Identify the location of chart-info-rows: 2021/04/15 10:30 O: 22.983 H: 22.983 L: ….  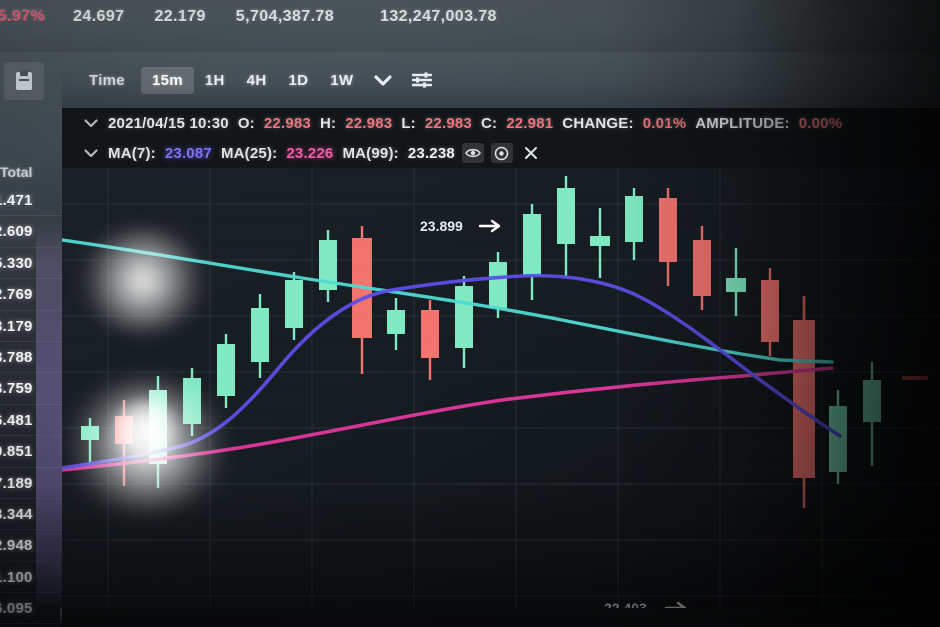
(501, 138).